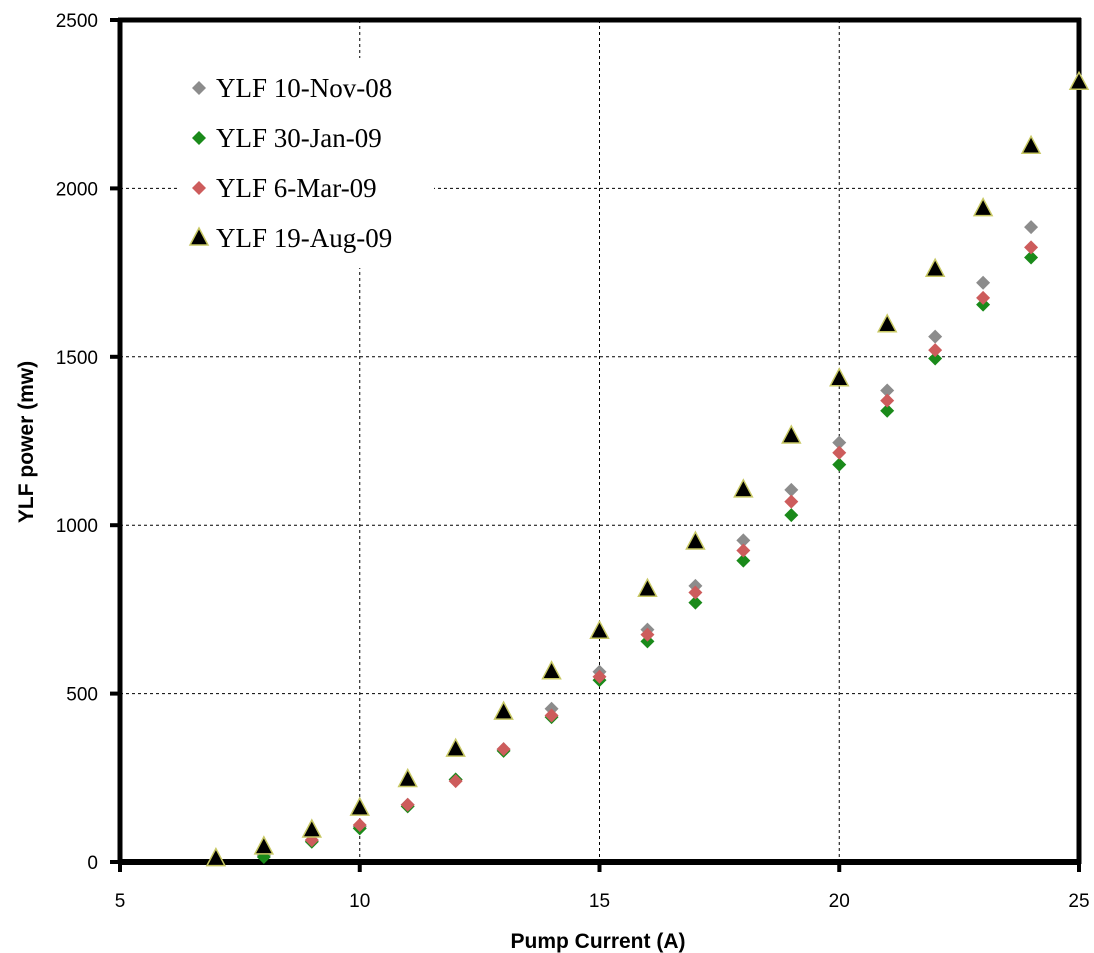 This screenshot has width=1094, height=953. I want to click on x-tick-labels: 5 10 15 20 25, so click(602, 901).